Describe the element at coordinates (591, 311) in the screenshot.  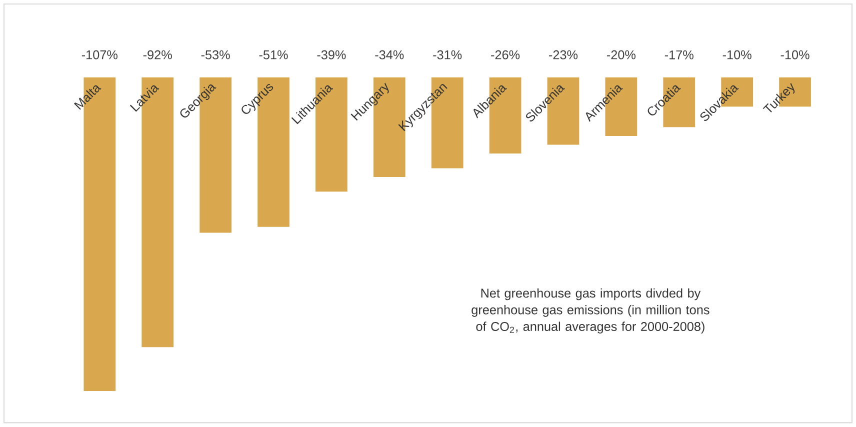
I see `annotation: Net greenhouse gas imports divded by greenhouse gas emissions (in million tons of CO$_{2}$, annual averages for 2000-2008)` at that location.